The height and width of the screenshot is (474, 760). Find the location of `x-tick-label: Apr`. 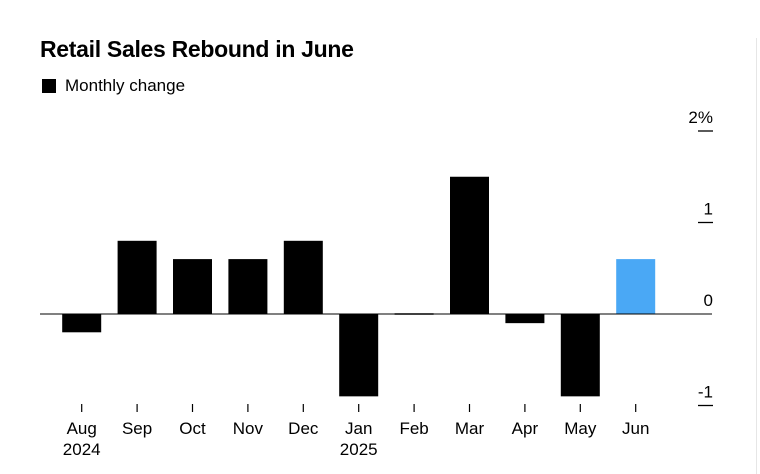

x-tick-label: Apr is located at coordinates (525, 428).